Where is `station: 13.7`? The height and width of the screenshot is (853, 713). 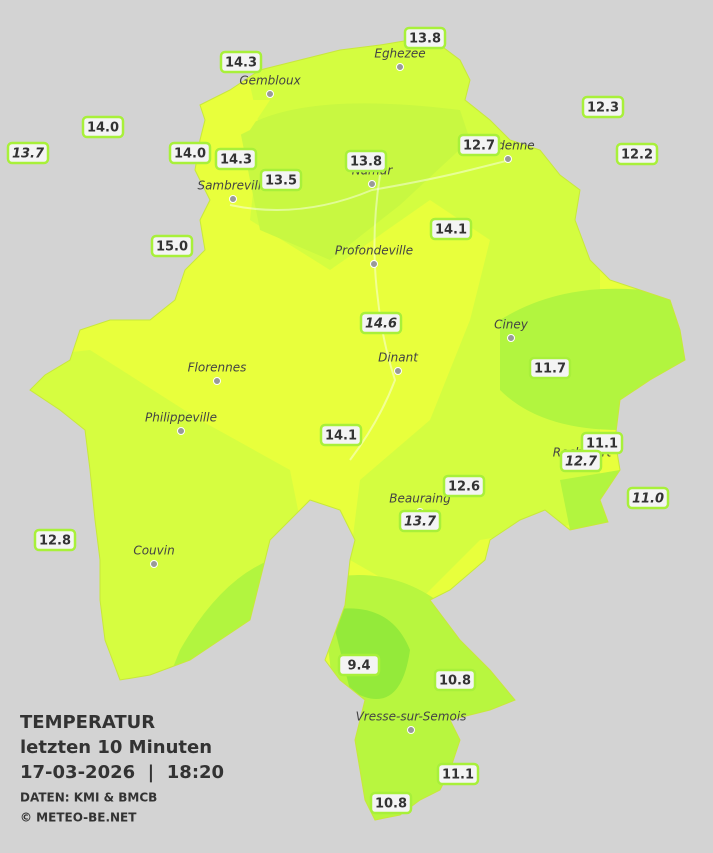 station: 13.7 is located at coordinates (28, 153).